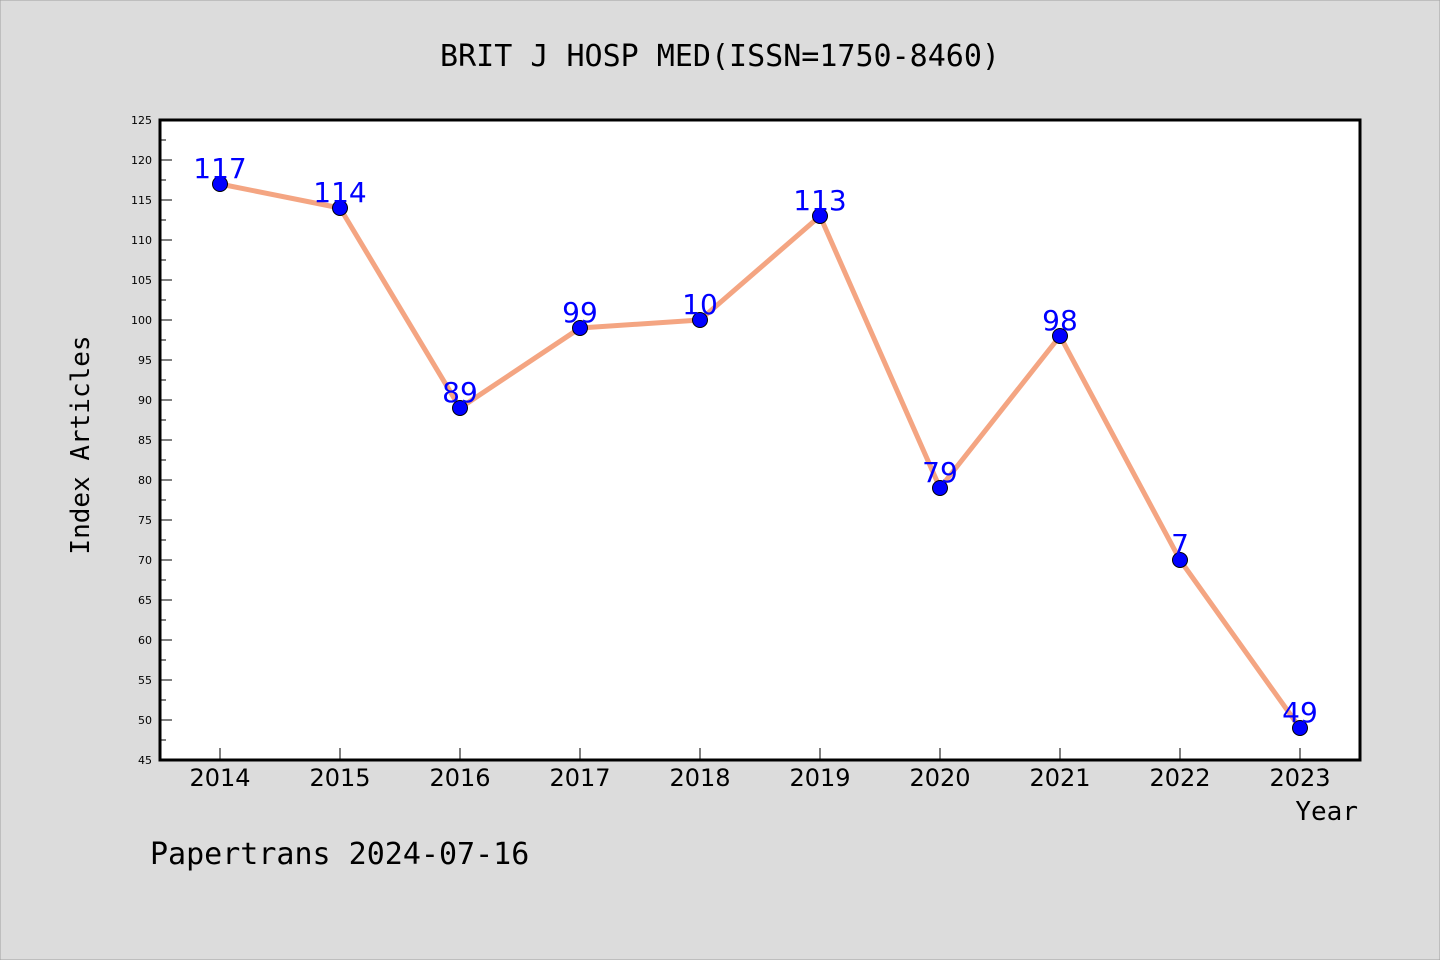 The height and width of the screenshot is (960, 1440). I want to click on x-tick-label: 2016, so click(459, 778).